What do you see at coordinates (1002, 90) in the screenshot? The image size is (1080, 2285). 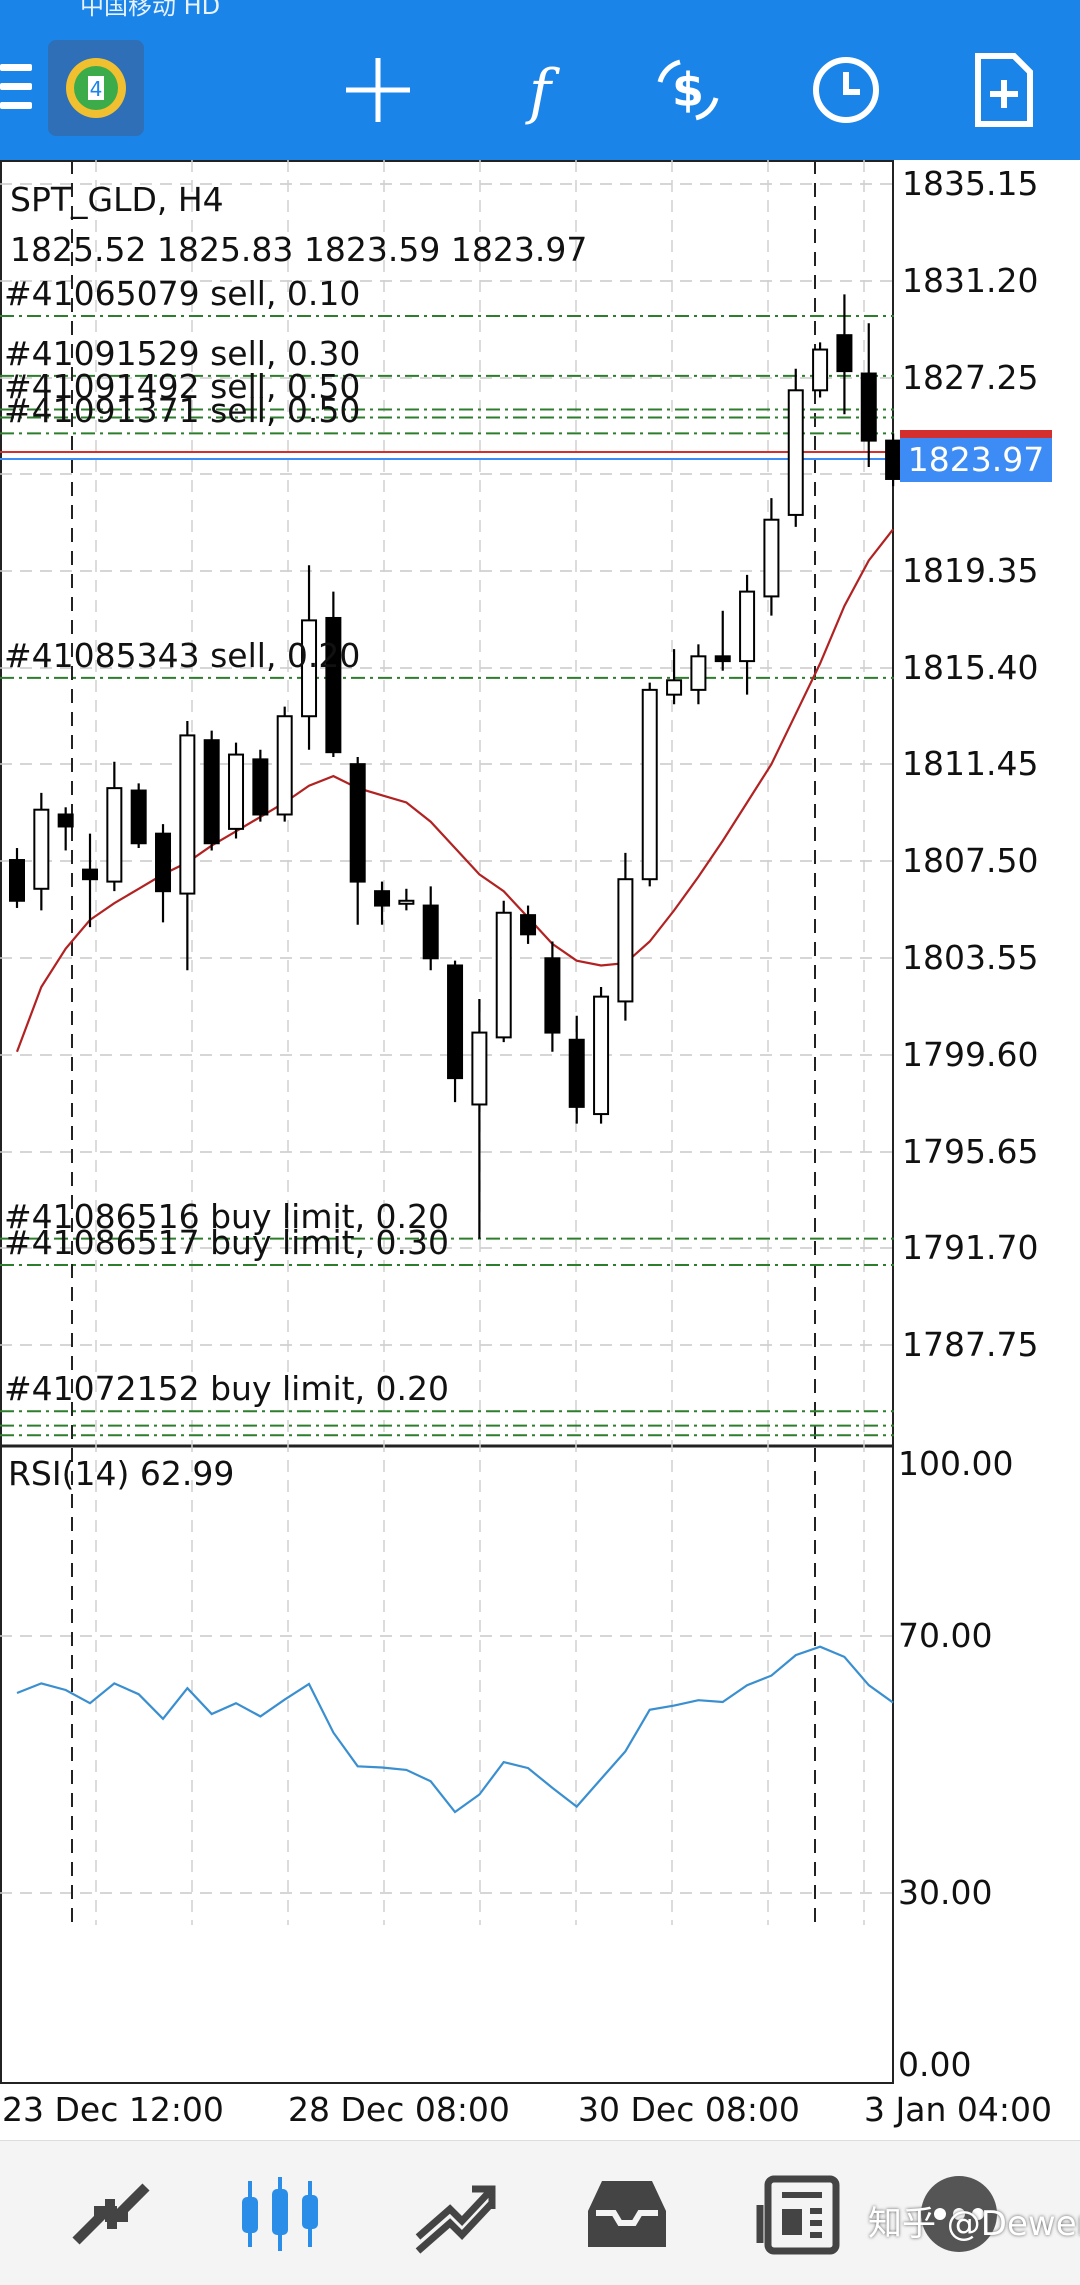 I see `add-object-icon` at bounding box center [1002, 90].